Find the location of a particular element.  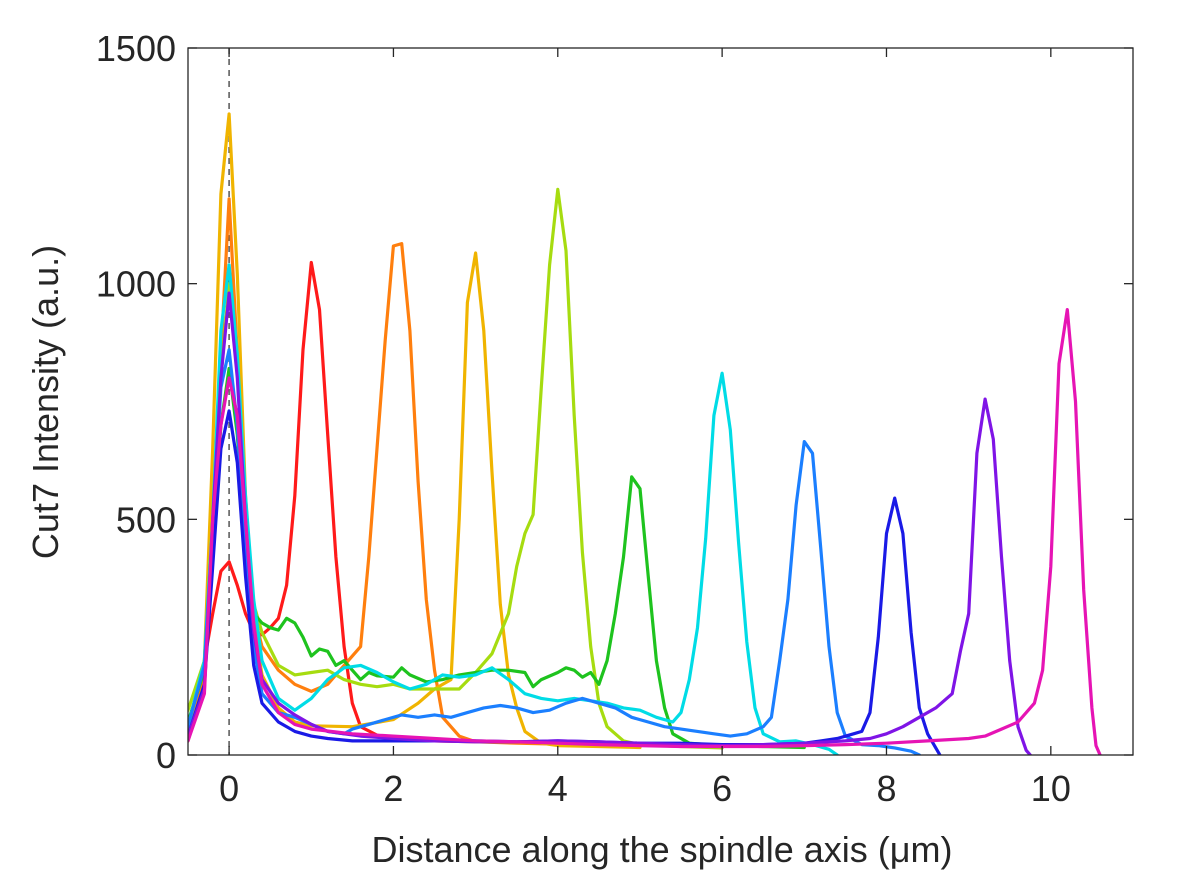

x-tick-label: 6 is located at coordinates (722, 788).